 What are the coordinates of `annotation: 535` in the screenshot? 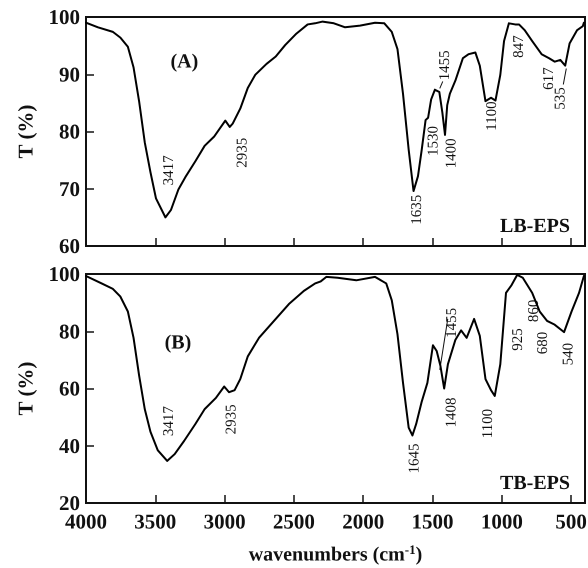 It's located at (560, 98).